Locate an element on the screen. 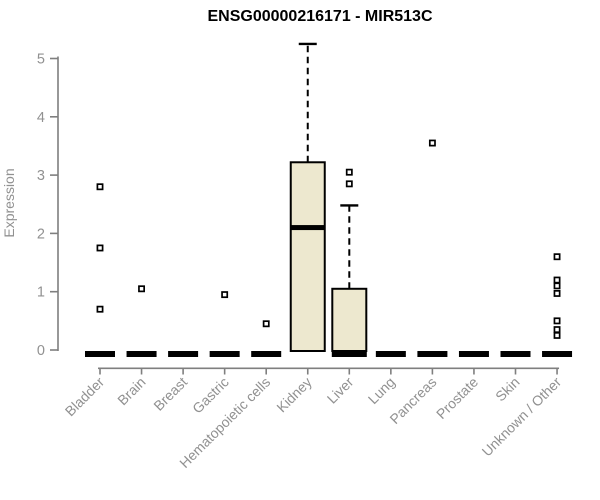 The height and width of the screenshot is (500, 600). collapsed-box-breast is located at coordinates (183, 354).